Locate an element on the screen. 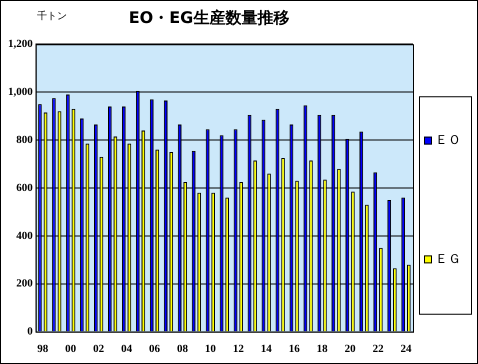 The image size is (478, 364). x-tick-label: 00 is located at coordinates (71, 349).